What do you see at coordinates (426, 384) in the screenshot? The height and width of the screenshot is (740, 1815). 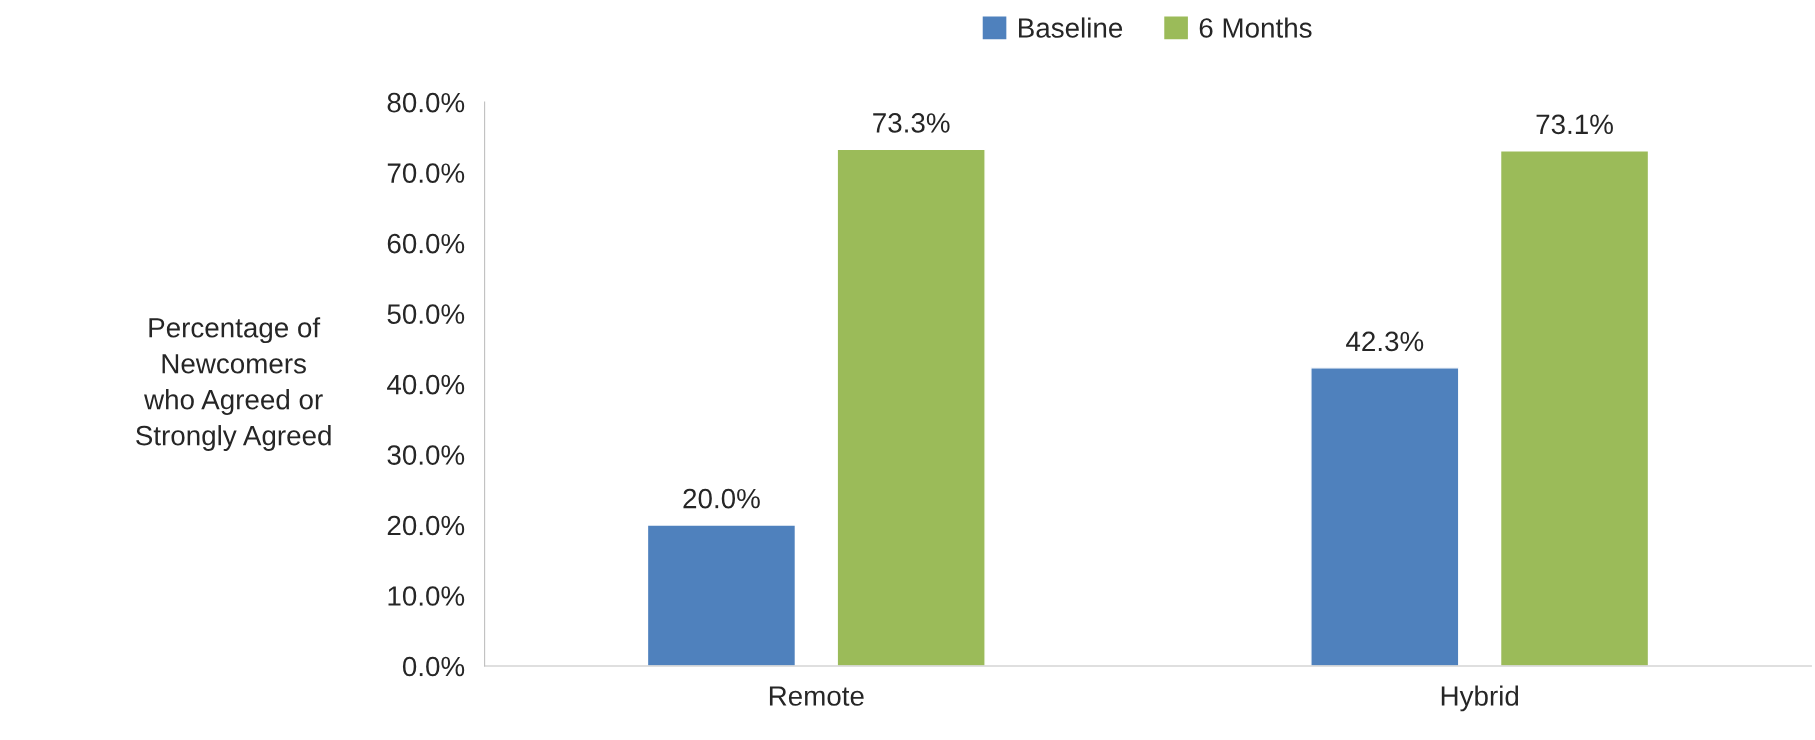 I see `y-tick-label: 40.0%` at bounding box center [426, 384].